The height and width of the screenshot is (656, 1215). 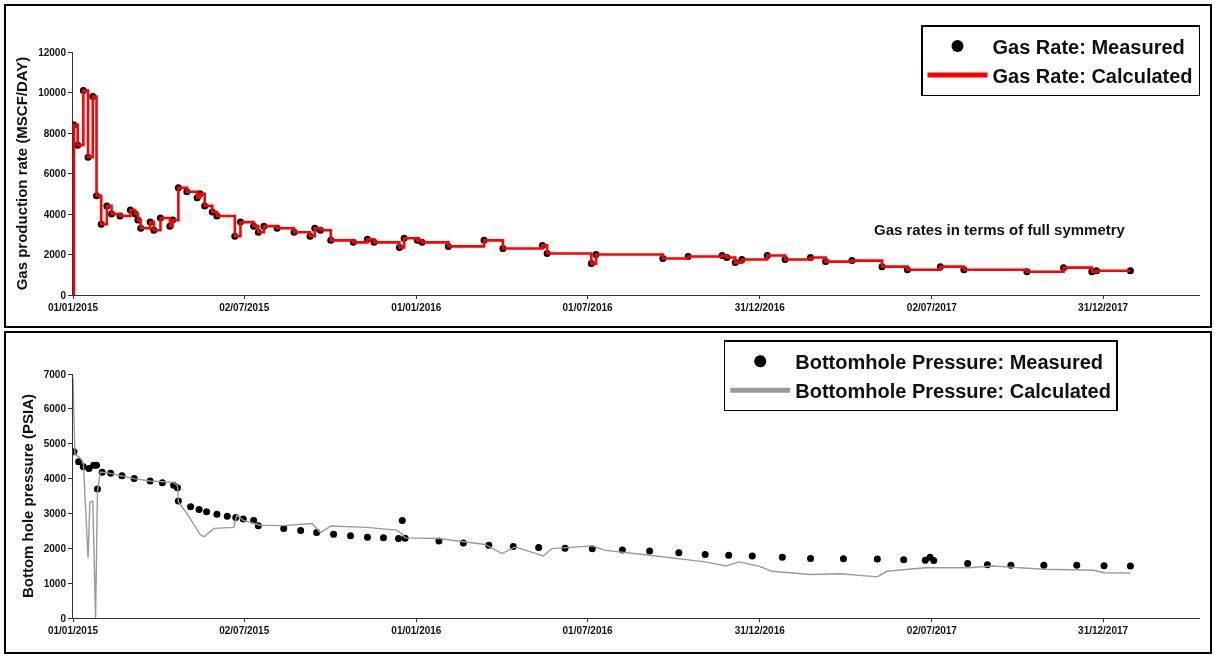 I want to click on y-tick-label: 8000, so click(x=55, y=133).